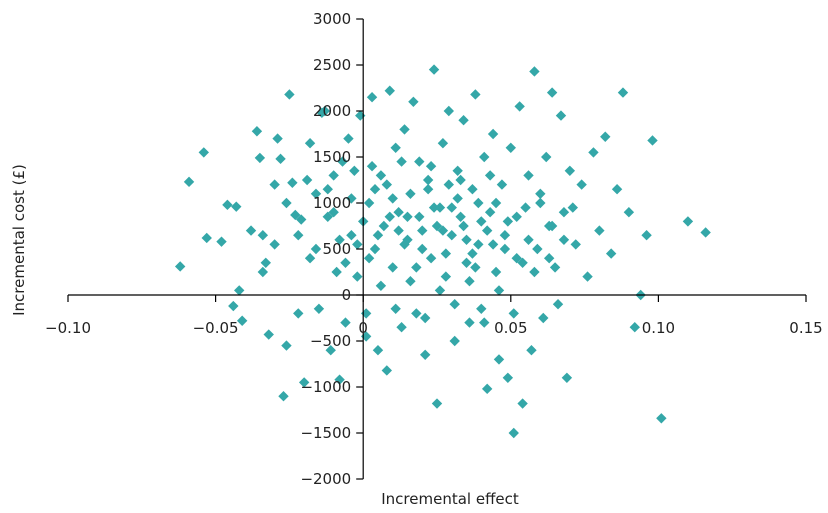  Describe the element at coordinates (450, 499) in the screenshot. I see `x-axis-title: Incremental effect` at that location.